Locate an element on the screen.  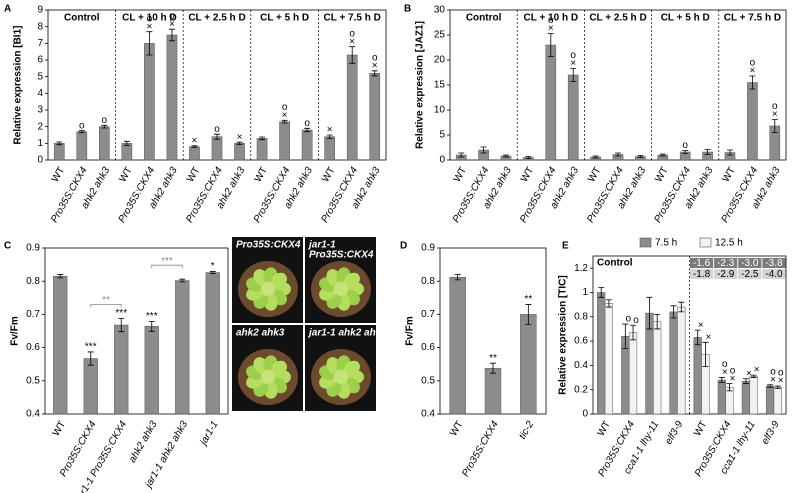
comparison-label: ** is located at coordinates (106, 300).